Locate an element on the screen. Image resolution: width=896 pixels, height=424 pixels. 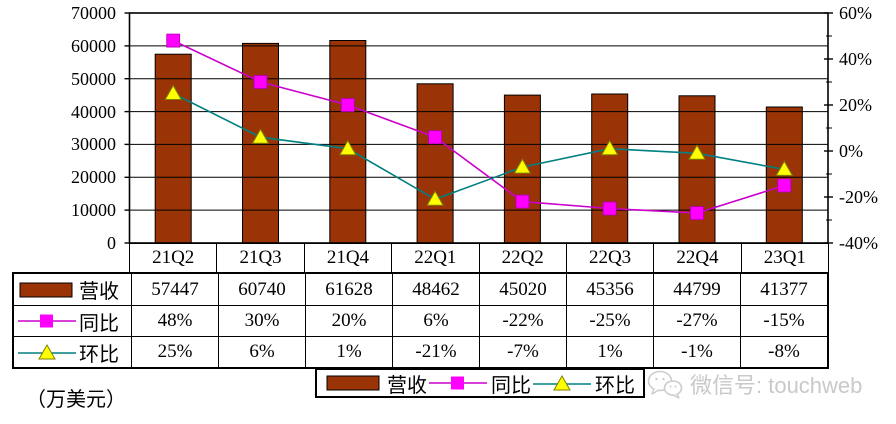
legend-label: 环比 is located at coordinates (615, 385).